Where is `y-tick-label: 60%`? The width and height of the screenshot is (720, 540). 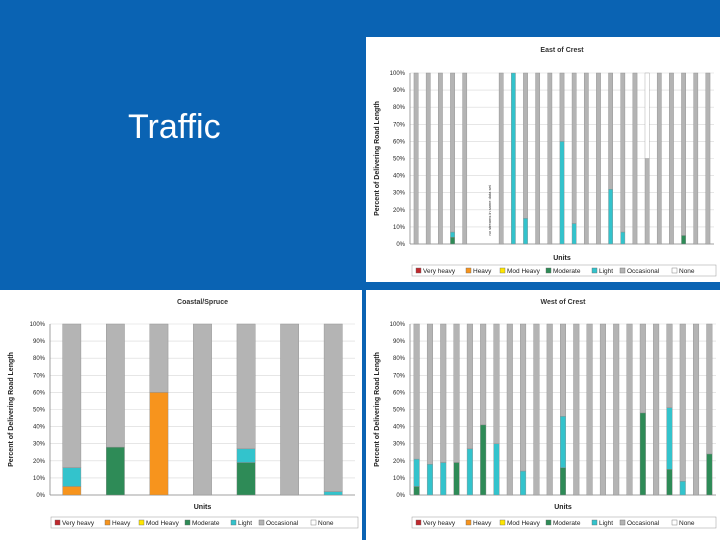
y-tick-label: 60% is located at coordinates (39, 393).